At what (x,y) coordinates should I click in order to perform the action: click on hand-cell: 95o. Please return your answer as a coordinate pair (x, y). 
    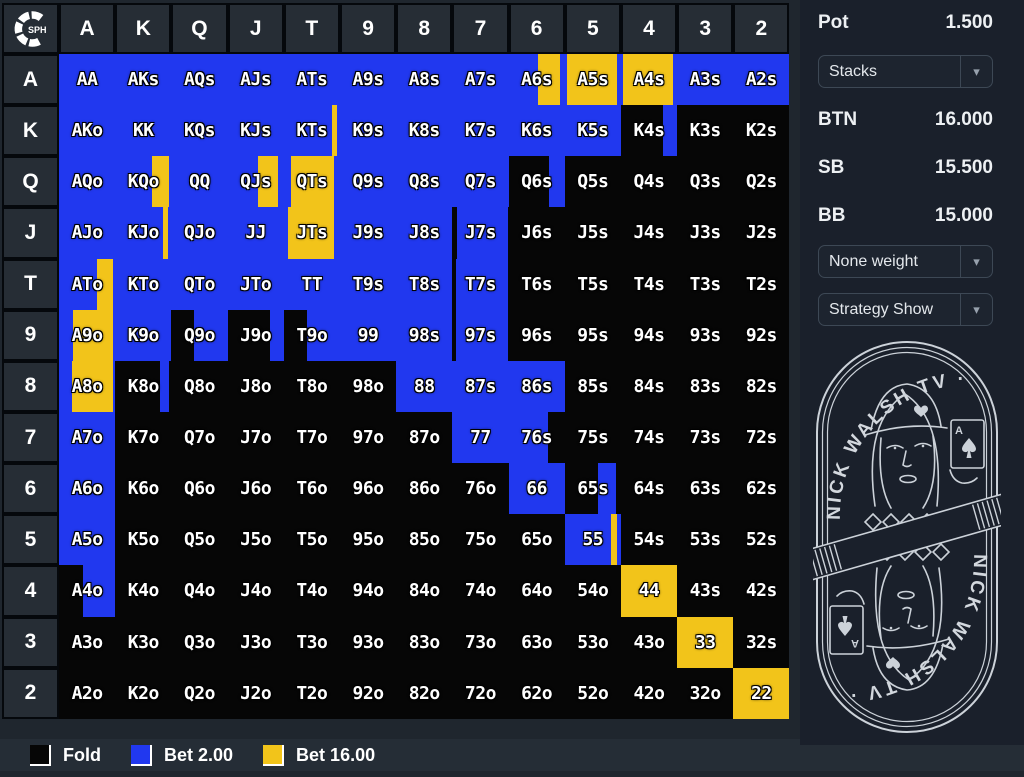
    Looking at the image, I should click on (368, 540).